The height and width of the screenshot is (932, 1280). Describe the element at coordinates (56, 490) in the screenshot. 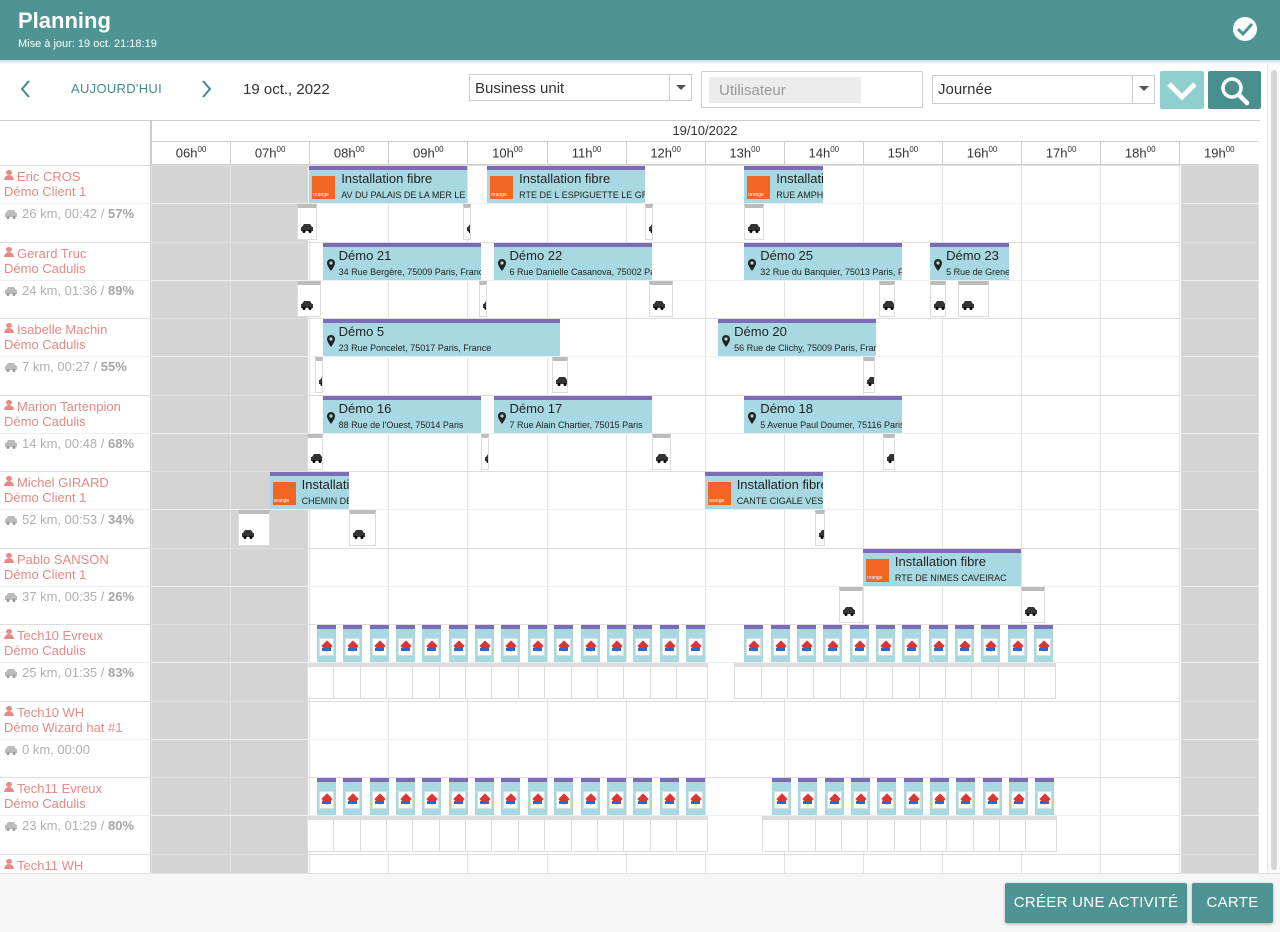

I see `technician-name: Michel GIRARD Démo Client 1` at that location.